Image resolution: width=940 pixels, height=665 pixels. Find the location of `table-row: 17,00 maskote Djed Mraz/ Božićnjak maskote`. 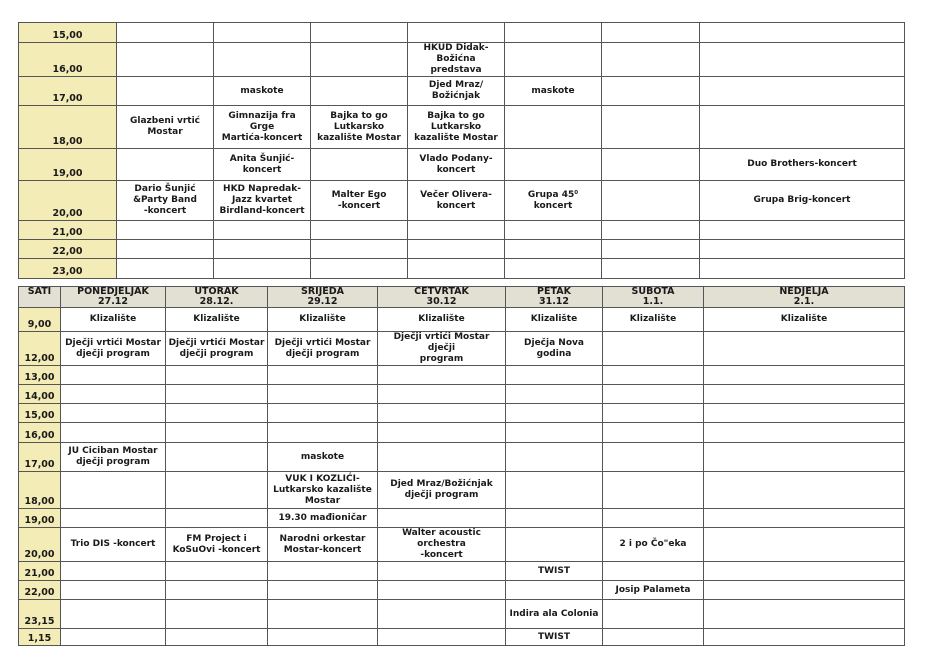

table-row: 17,00 maskote Djed Mraz/ Božićnjak maskote is located at coordinates (461, 91).